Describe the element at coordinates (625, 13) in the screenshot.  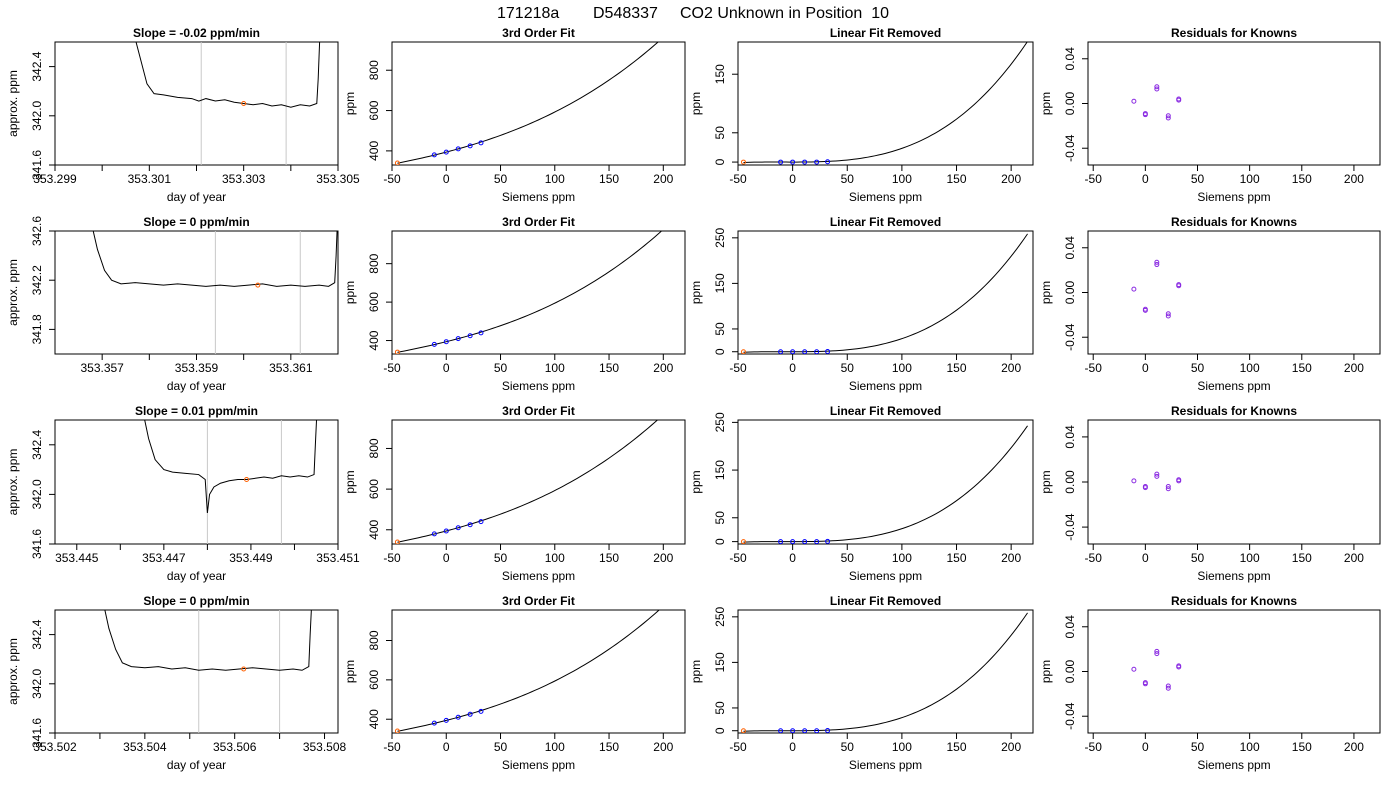
I see `figure-tank-id: D548337` at that location.